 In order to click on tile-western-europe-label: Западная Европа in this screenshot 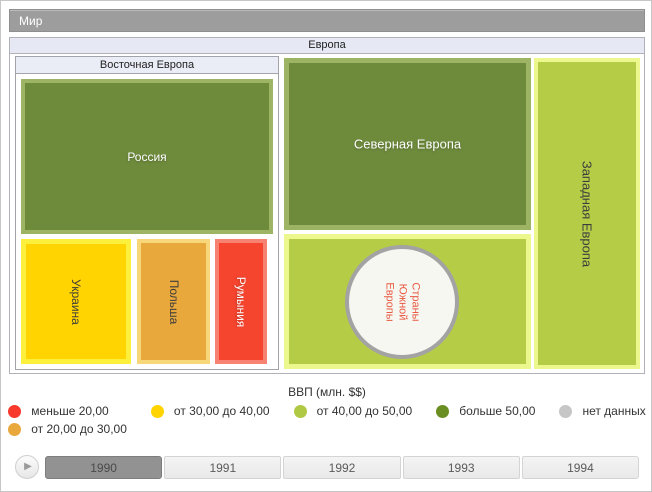, I will do `click(587, 213)`.